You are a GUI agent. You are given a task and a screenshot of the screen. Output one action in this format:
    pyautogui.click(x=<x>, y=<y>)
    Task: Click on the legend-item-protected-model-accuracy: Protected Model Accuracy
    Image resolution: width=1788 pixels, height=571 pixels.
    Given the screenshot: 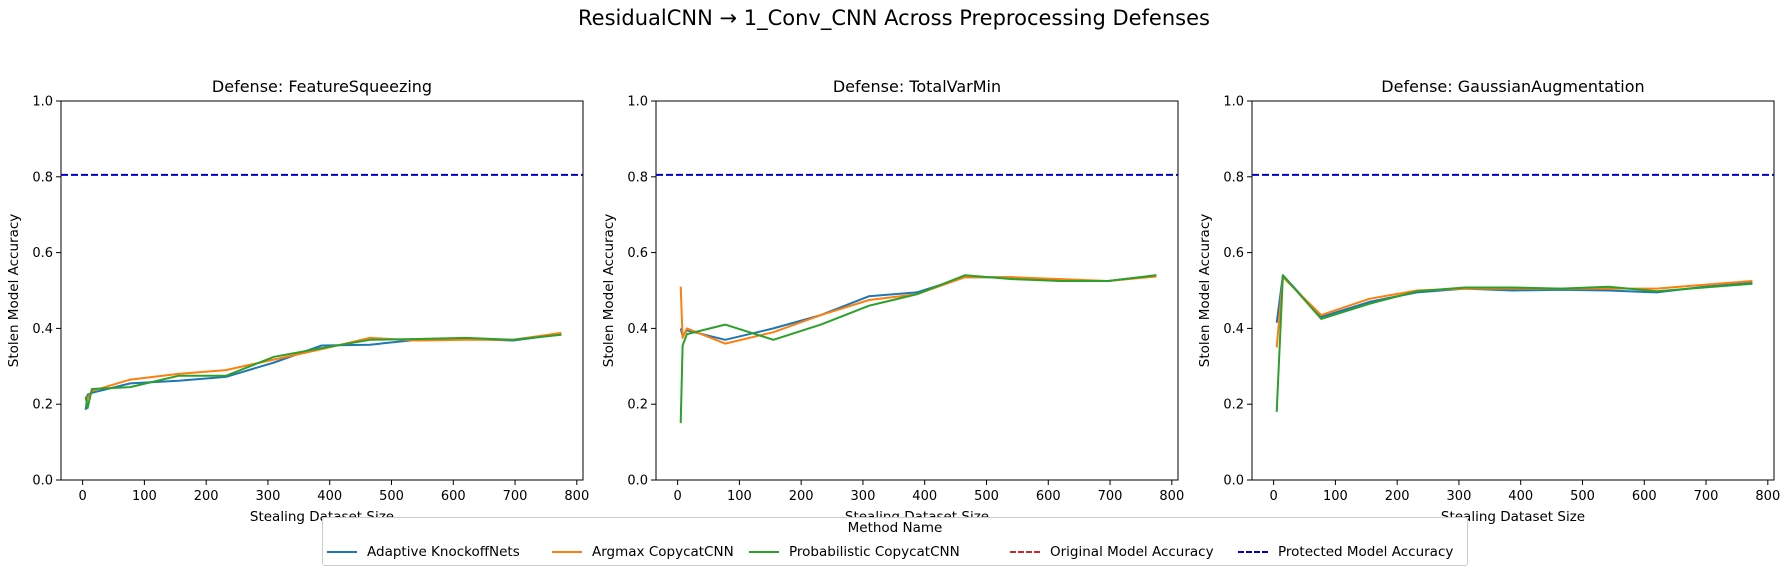 What is the action you would take?
    pyautogui.click(x=1345, y=552)
    